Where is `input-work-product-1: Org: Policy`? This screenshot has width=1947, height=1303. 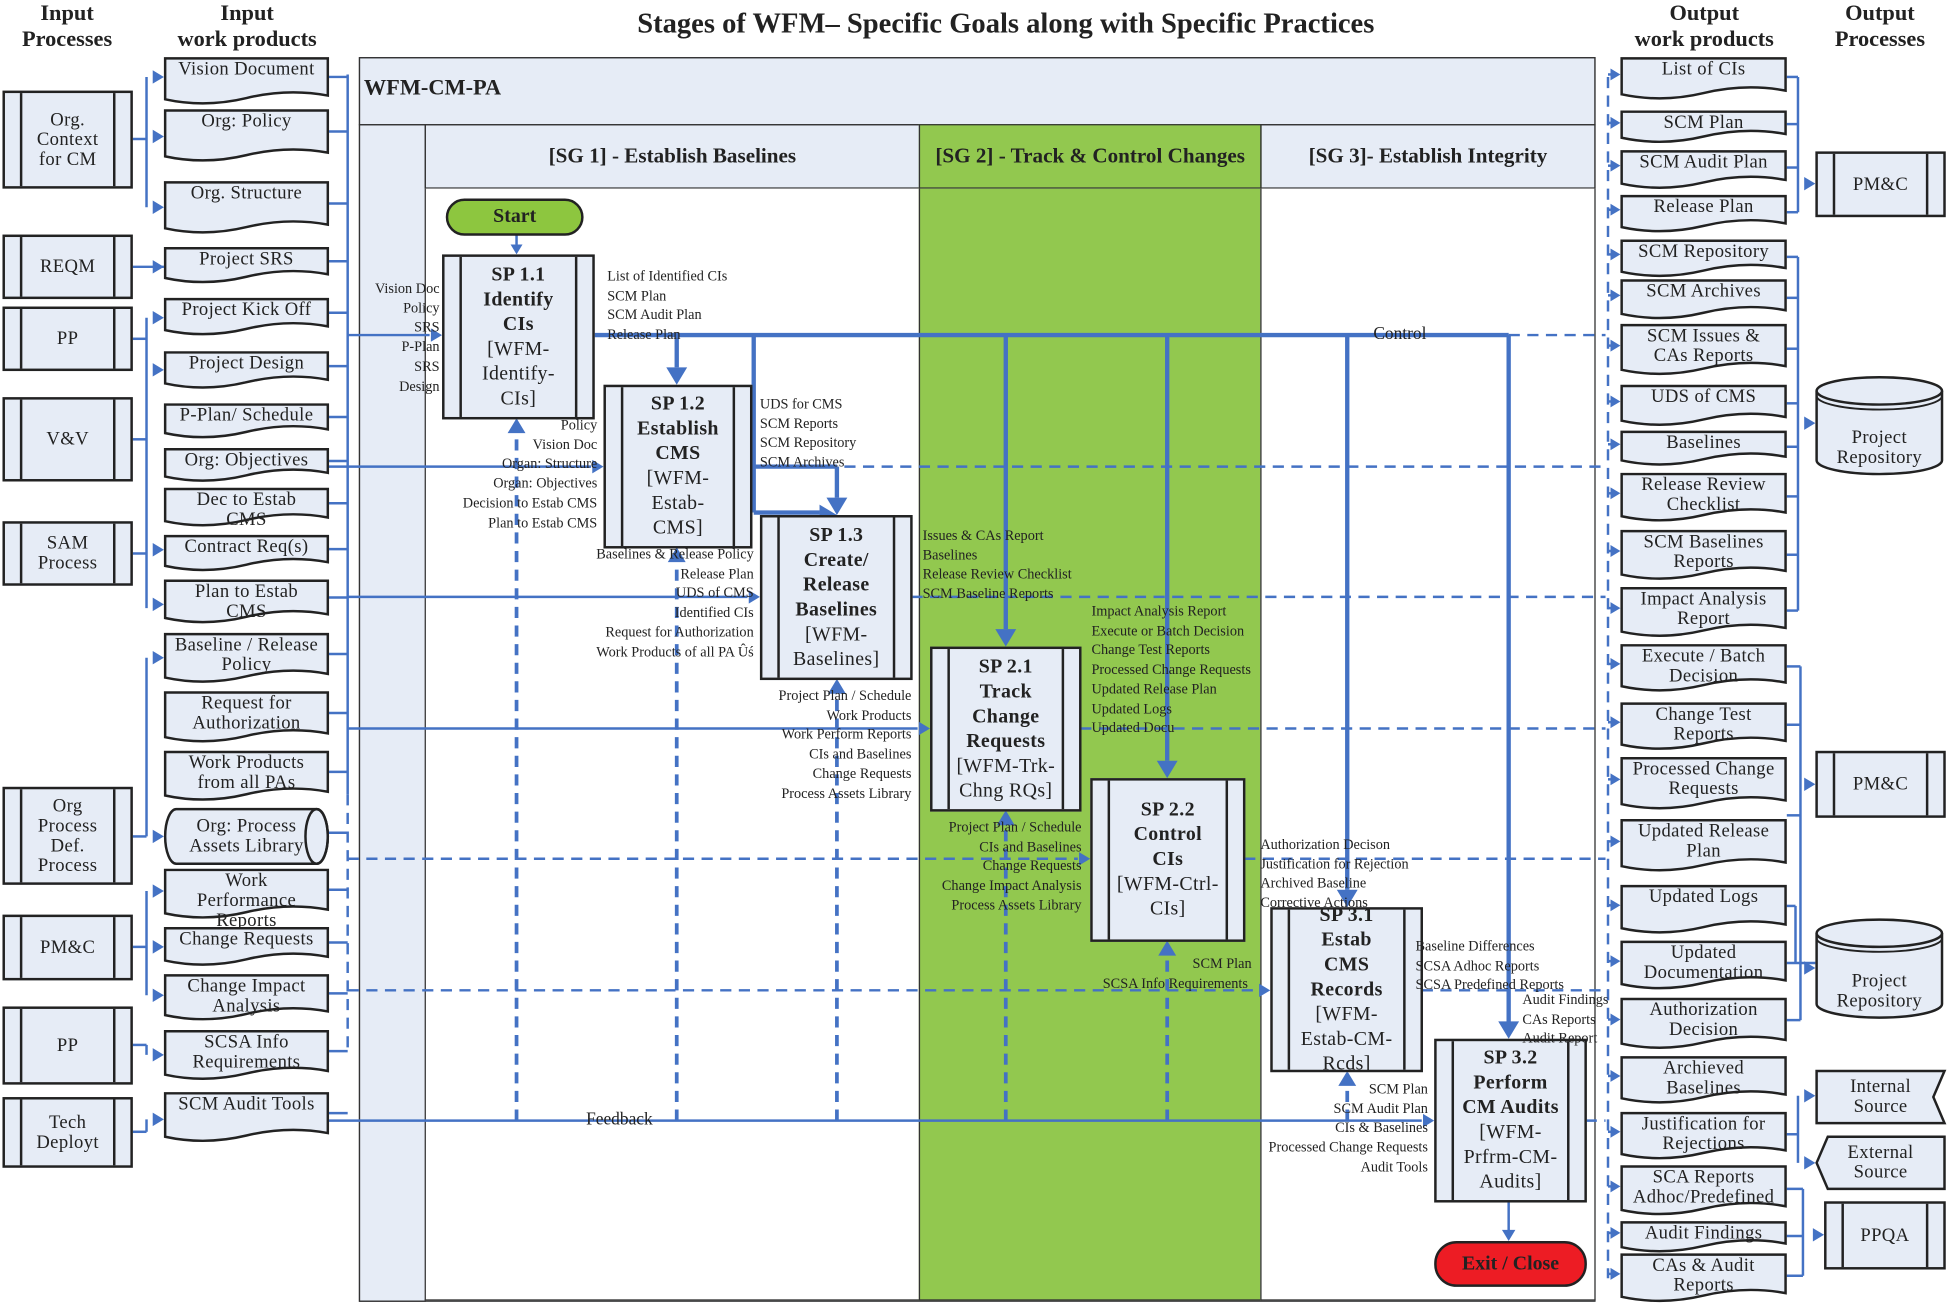 input-work-product-1: Org: Policy is located at coordinates (246, 135).